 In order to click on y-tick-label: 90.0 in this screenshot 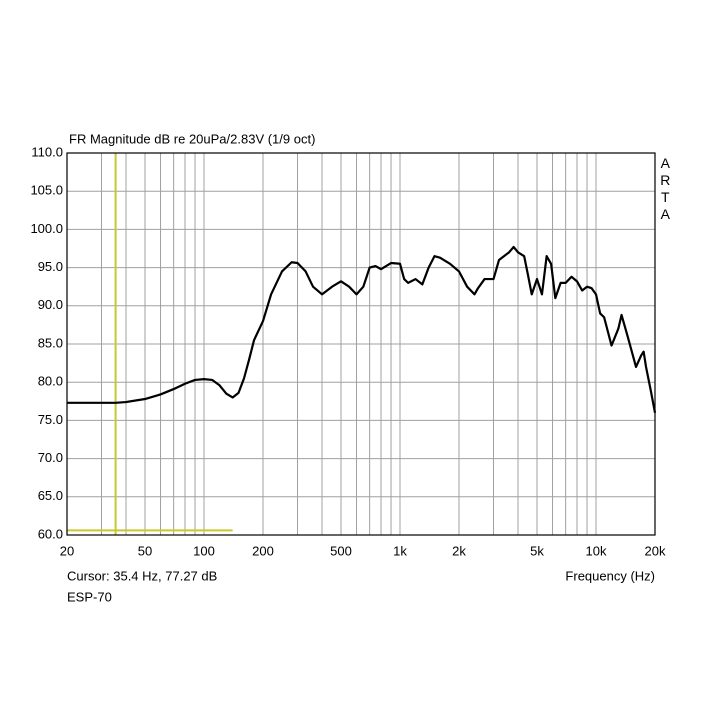, I will do `click(50, 304)`.